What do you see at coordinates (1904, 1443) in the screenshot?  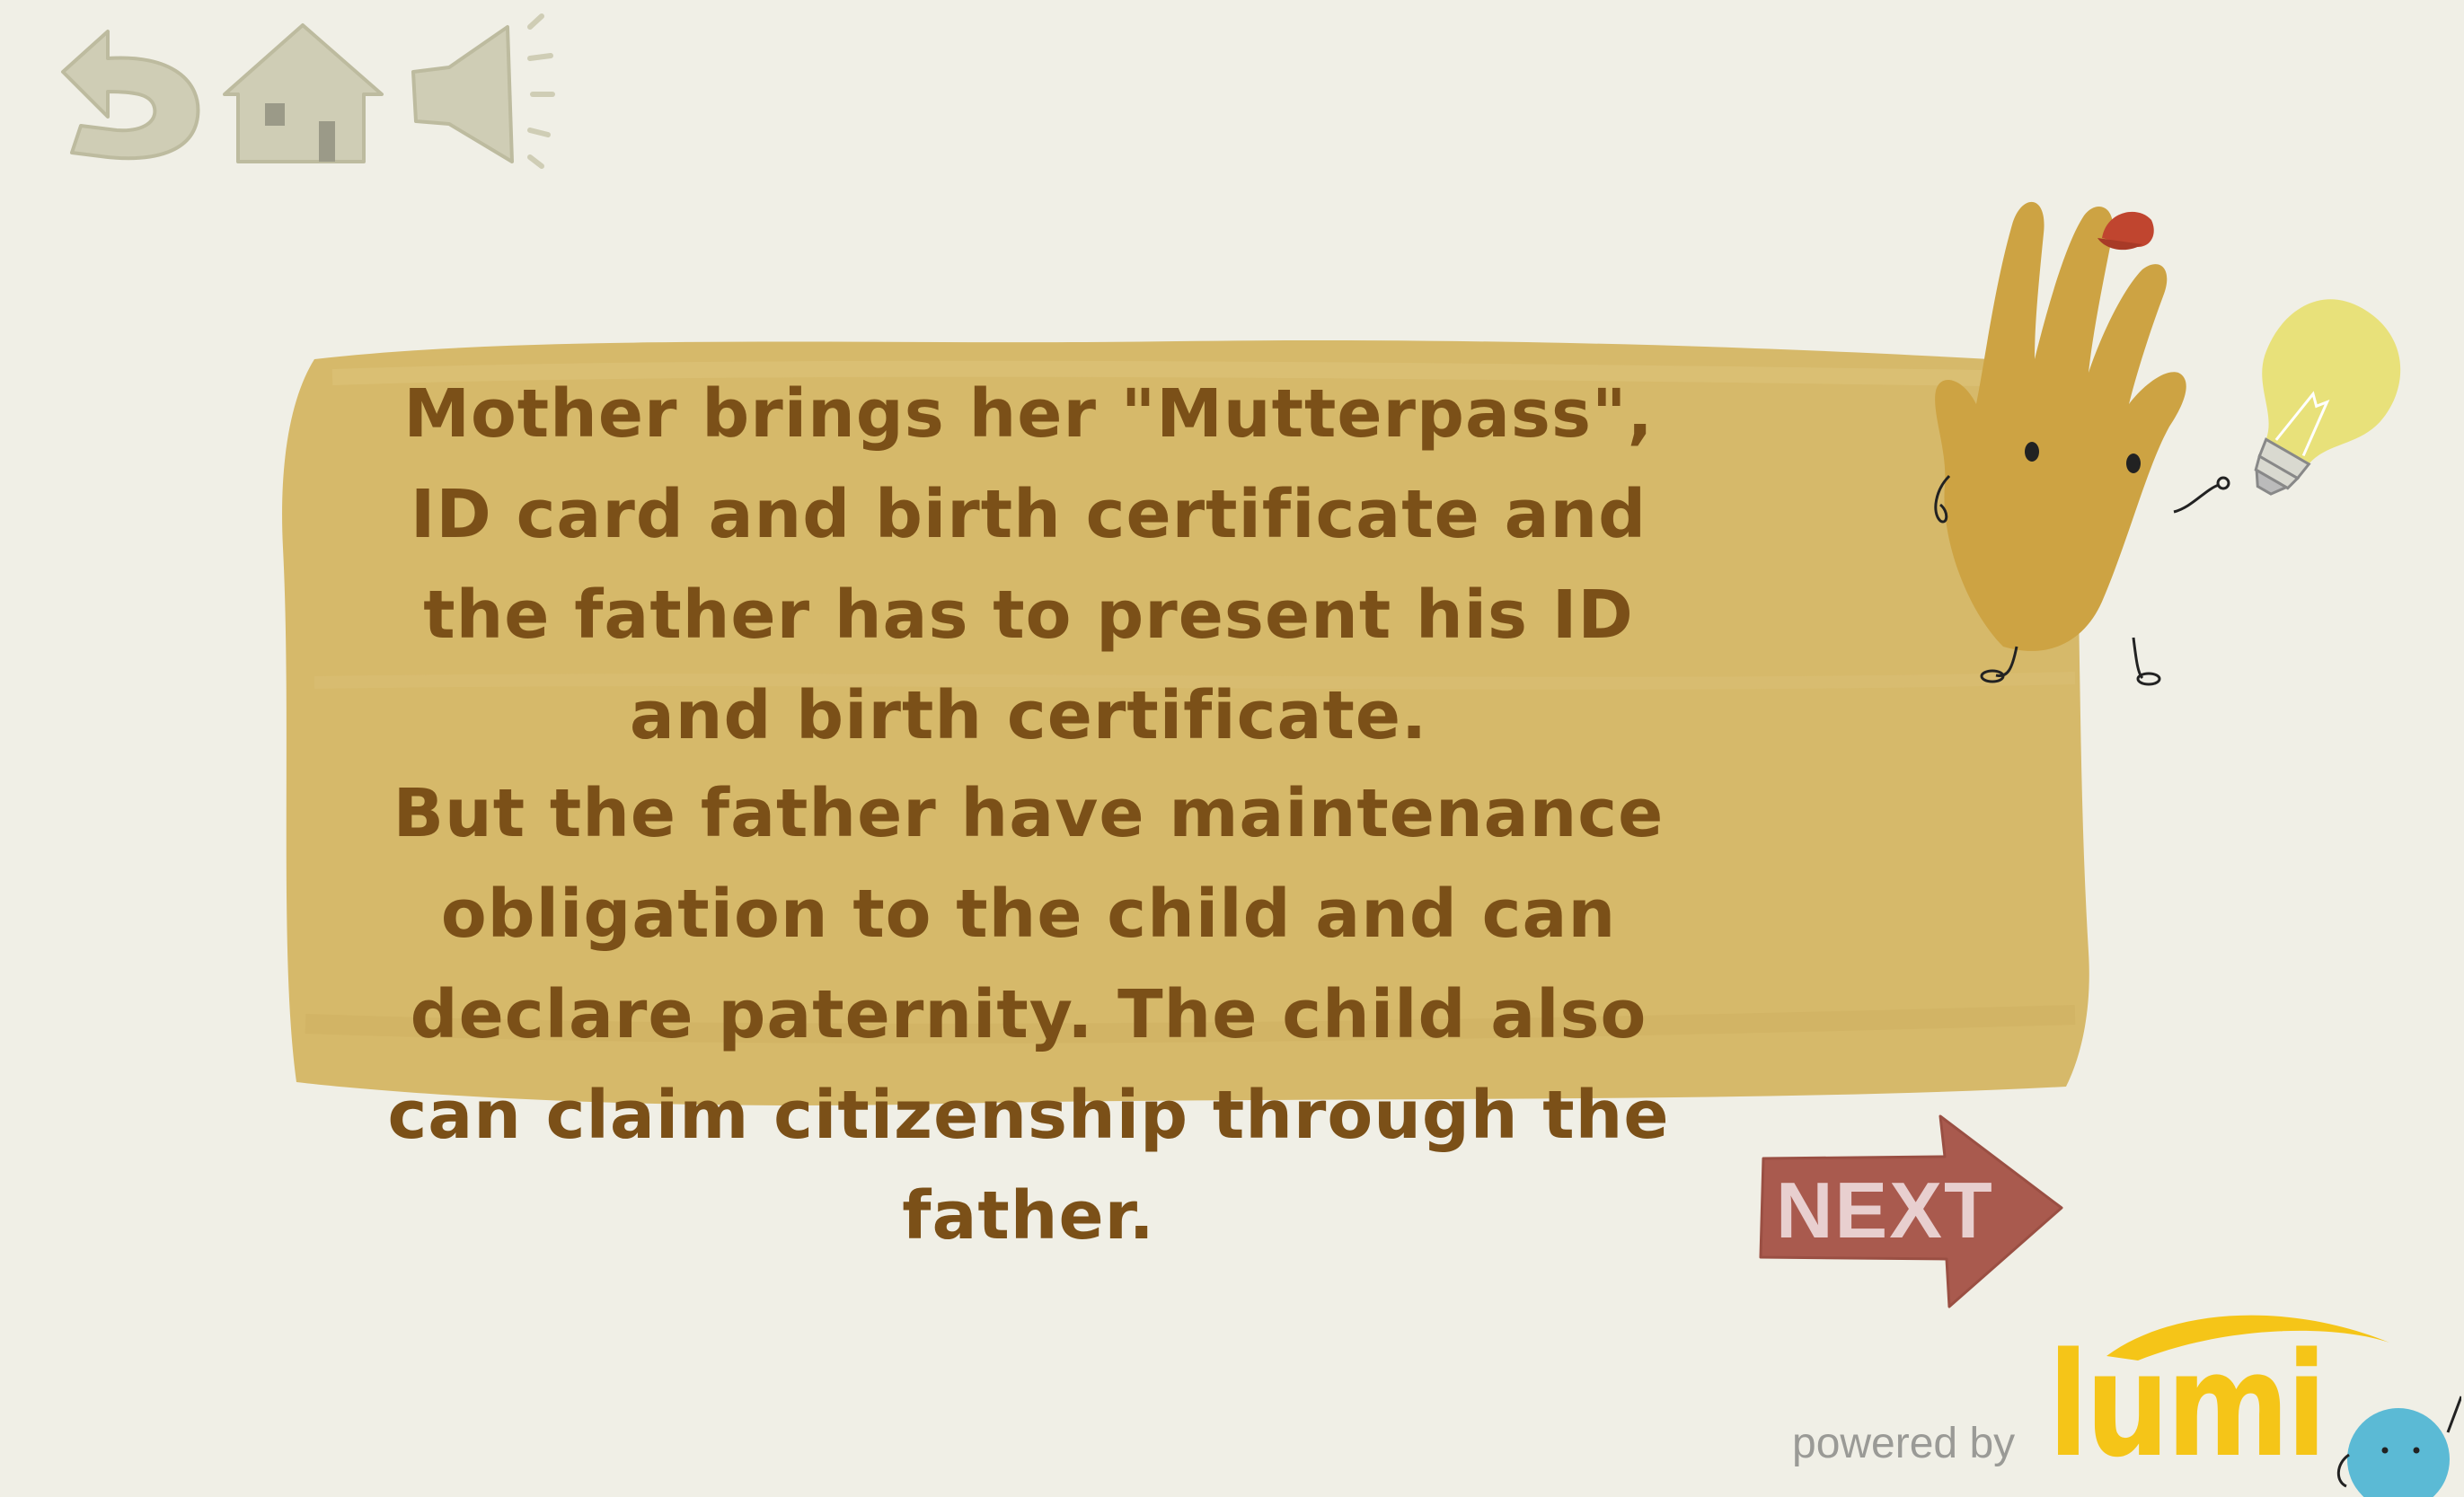 I see `powered-by-text: powered by` at bounding box center [1904, 1443].